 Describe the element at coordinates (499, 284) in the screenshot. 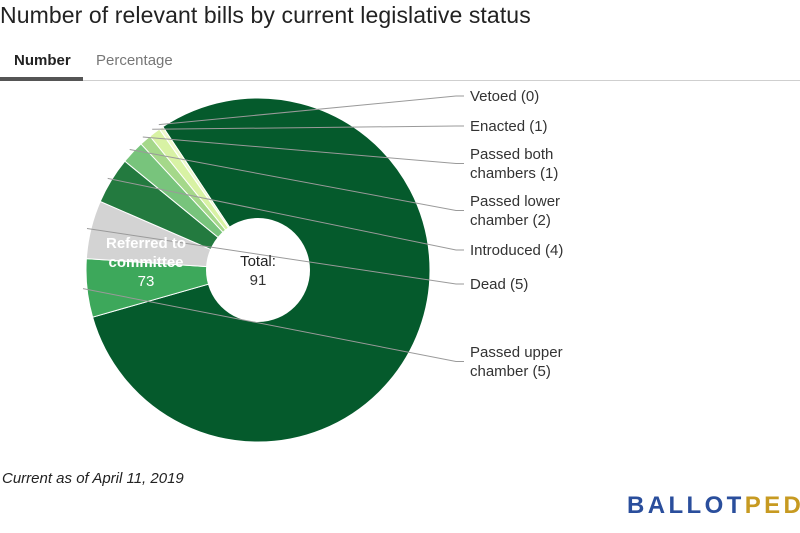

I see `slice-label-line: Dead (5)` at that location.